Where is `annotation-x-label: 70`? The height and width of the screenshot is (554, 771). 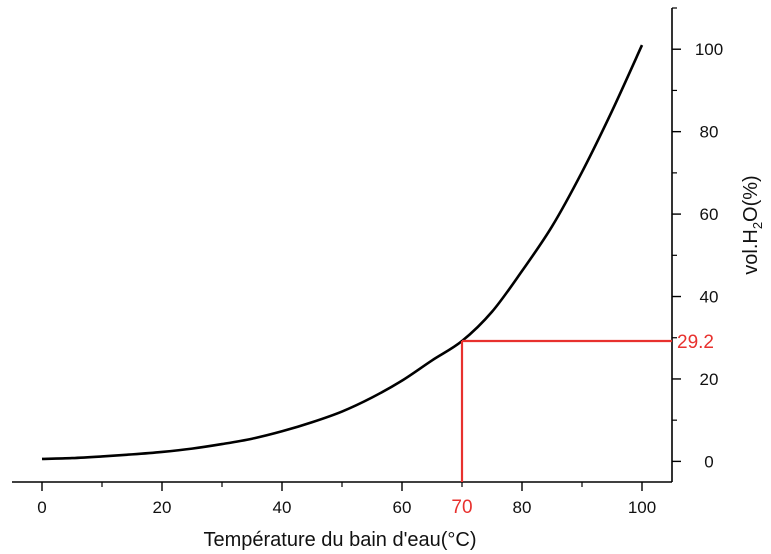 annotation-x-label: 70 is located at coordinates (461, 507).